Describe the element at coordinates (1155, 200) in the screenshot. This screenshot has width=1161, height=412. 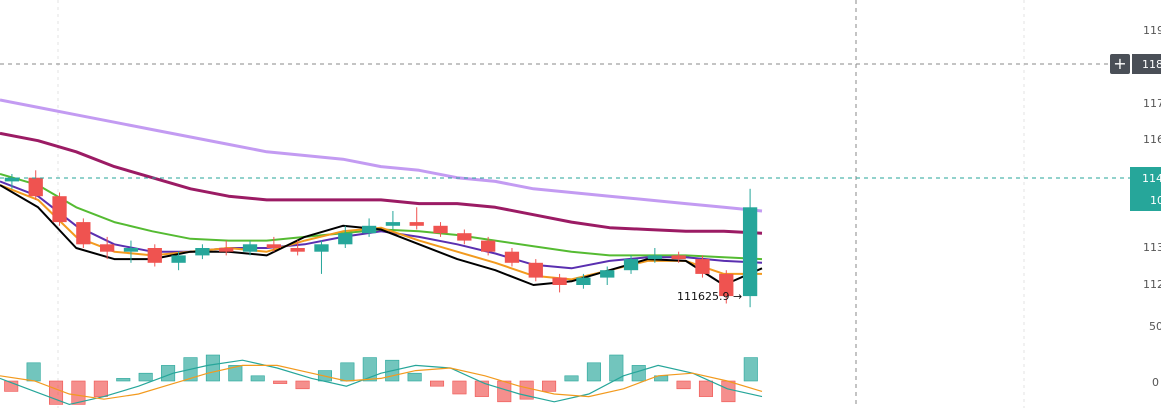
I see `countdown-label: 10` at that location.